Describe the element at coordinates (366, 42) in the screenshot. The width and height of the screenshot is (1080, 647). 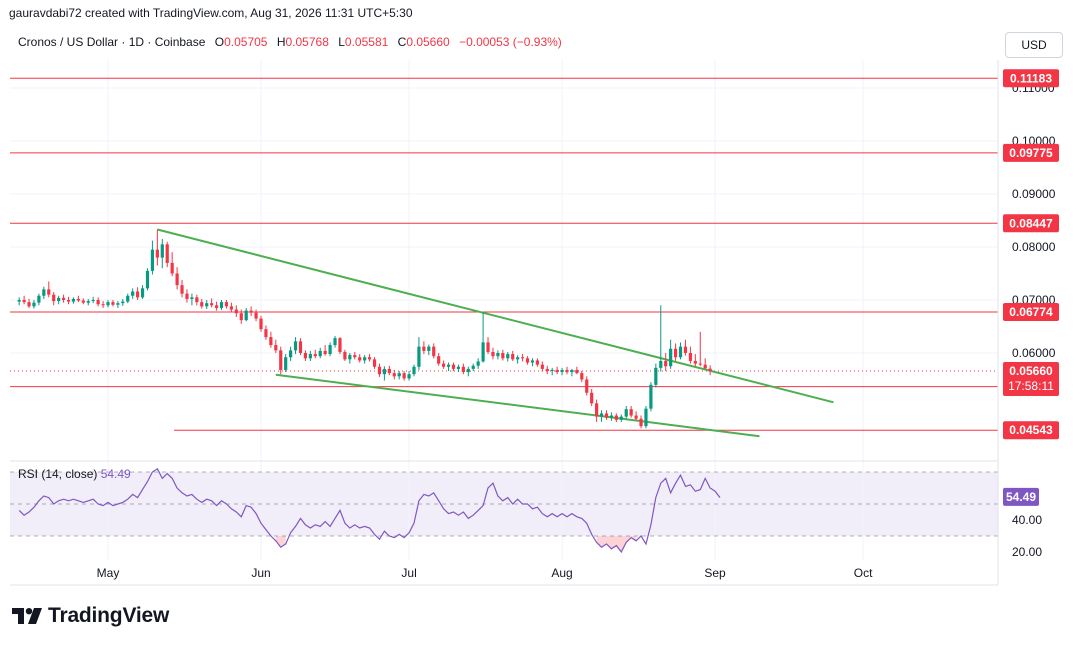
I see `low-value: 0.05581` at that location.